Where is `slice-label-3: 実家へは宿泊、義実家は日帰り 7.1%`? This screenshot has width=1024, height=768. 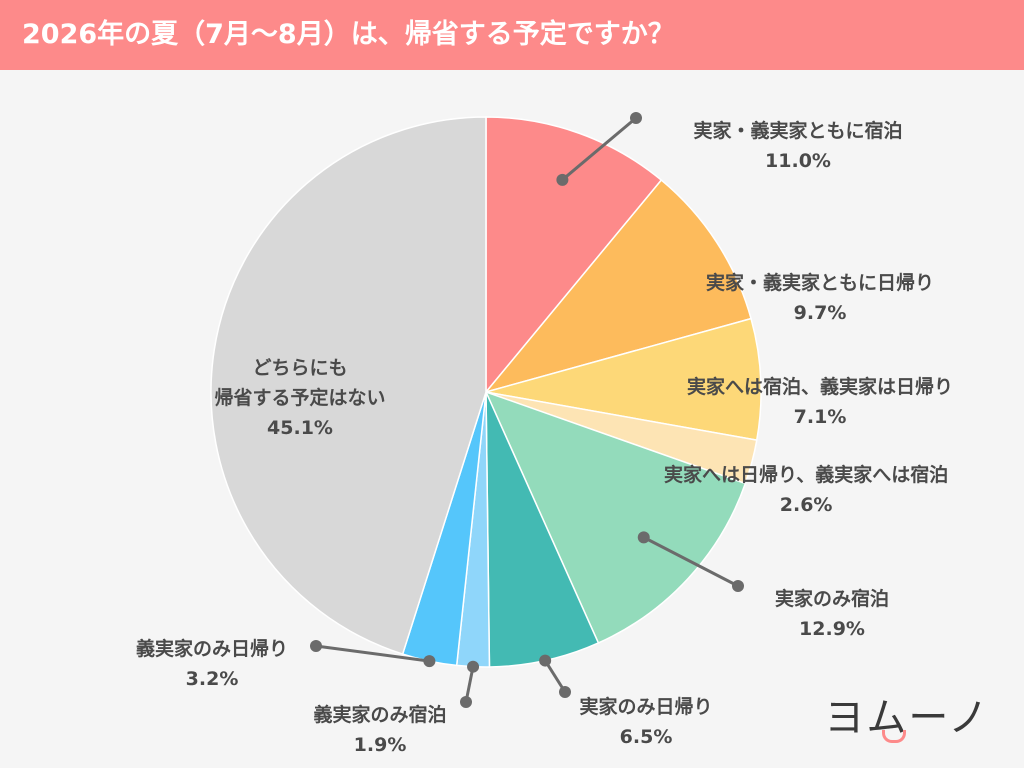
slice-label-3: 実家へは宿泊、義実家は日帰り 7.1% is located at coordinates (820, 402).